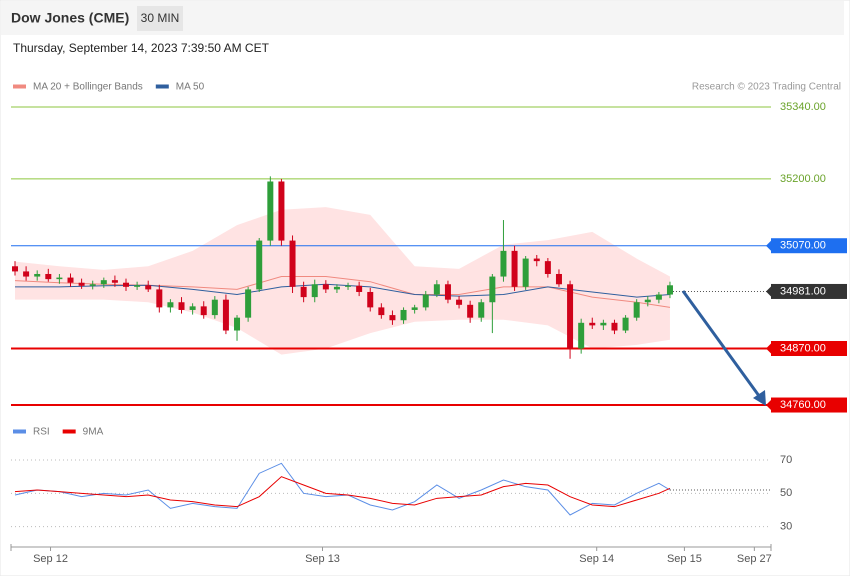 The height and width of the screenshot is (576, 850). Describe the element at coordinates (70, 18) in the screenshot. I see `title: Dow Jones (CME)` at that location.